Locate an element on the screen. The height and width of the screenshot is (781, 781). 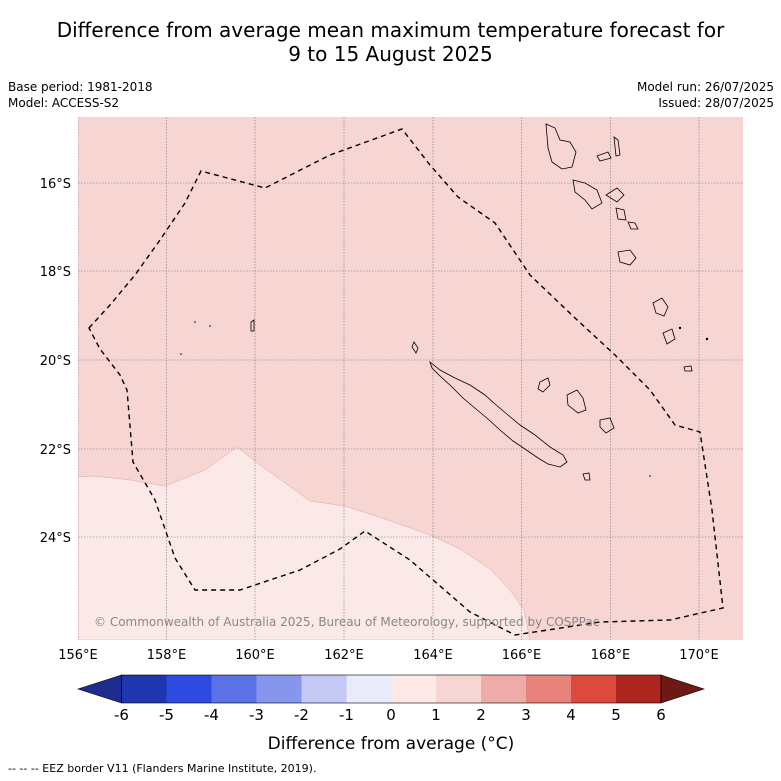
isle-of-pines is located at coordinates (586, 476).